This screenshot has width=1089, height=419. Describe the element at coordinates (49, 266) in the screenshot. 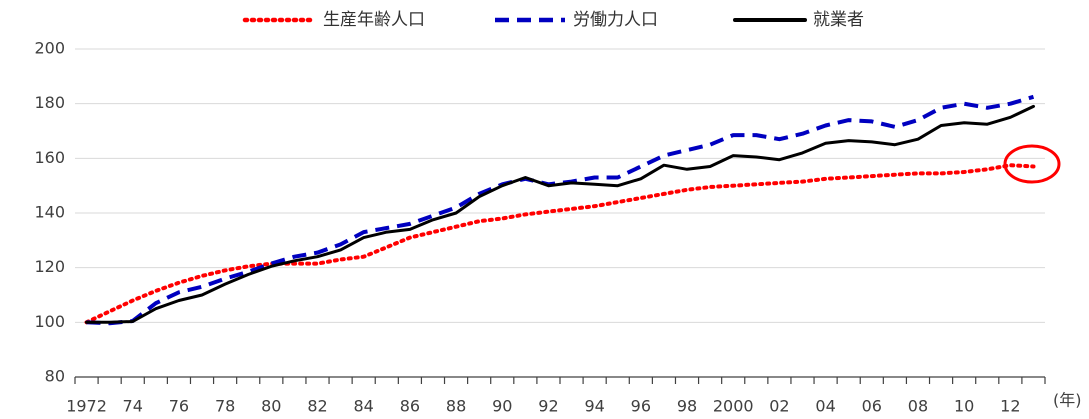

I see `y-tick-label: 120` at that location.